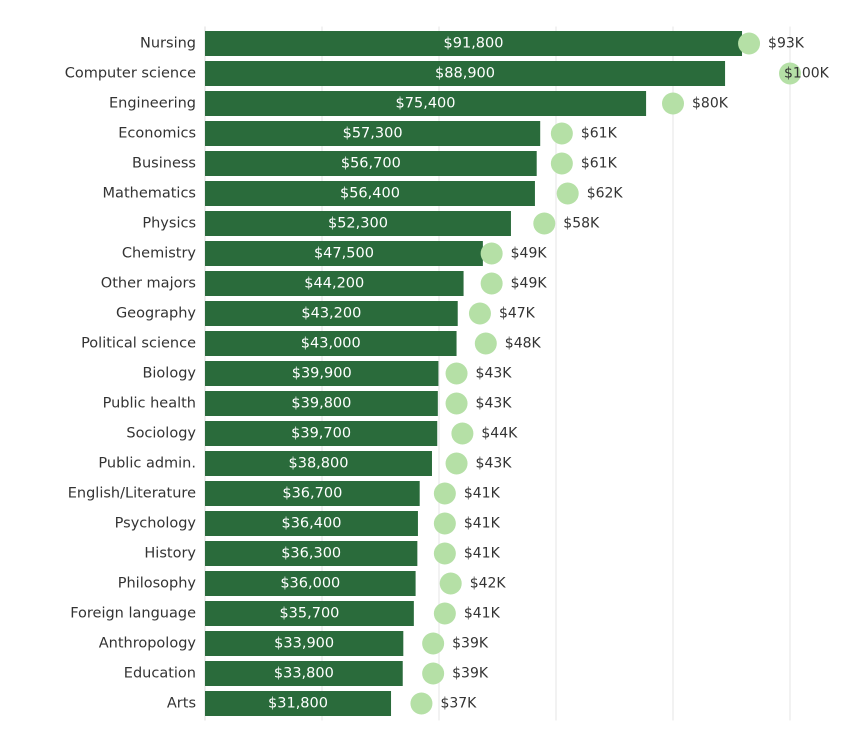  What do you see at coordinates (130, 74) in the screenshot?
I see `category-label: Computer science` at bounding box center [130, 74].